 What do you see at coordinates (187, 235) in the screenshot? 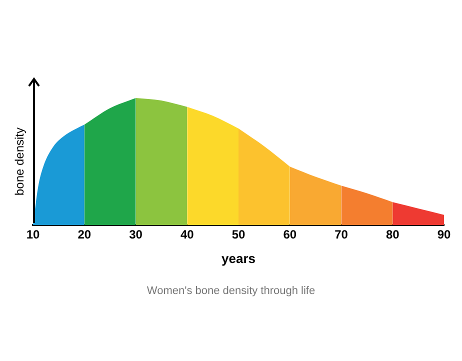
I see `x-tick-label: 40` at bounding box center [187, 235].